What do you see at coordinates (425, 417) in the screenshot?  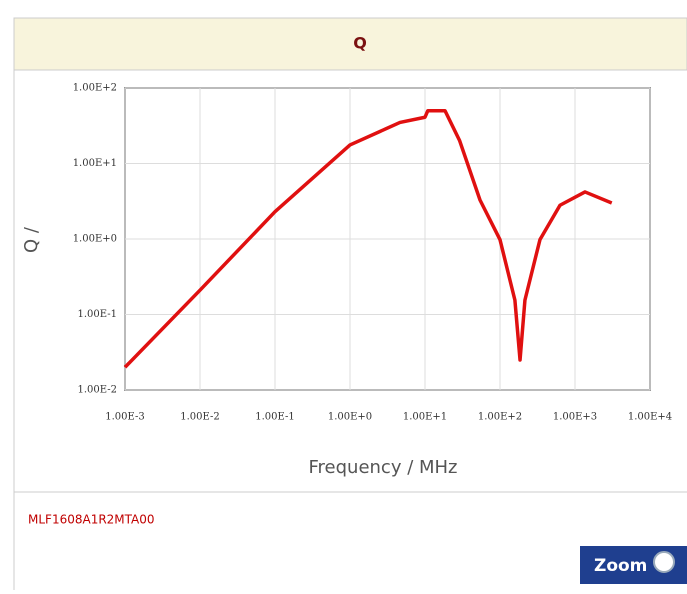 I see `x-tick-label: 1.00E+1` at bounding box center [425, 417].